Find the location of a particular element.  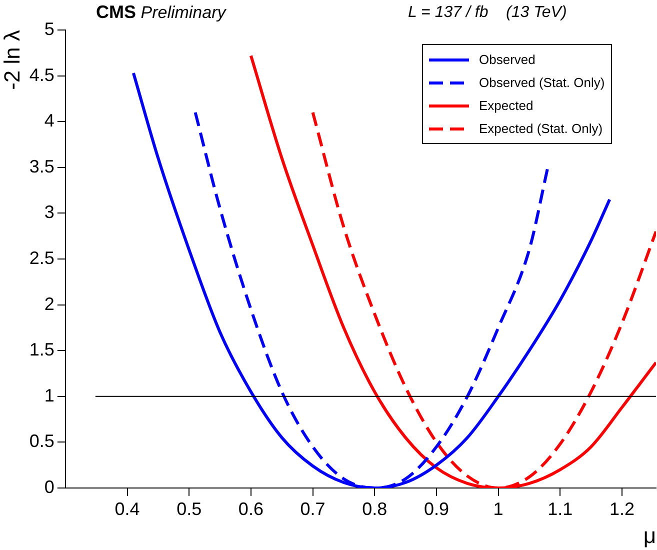

x-tick-label: 0.7 is located at coordinates (313, 508).